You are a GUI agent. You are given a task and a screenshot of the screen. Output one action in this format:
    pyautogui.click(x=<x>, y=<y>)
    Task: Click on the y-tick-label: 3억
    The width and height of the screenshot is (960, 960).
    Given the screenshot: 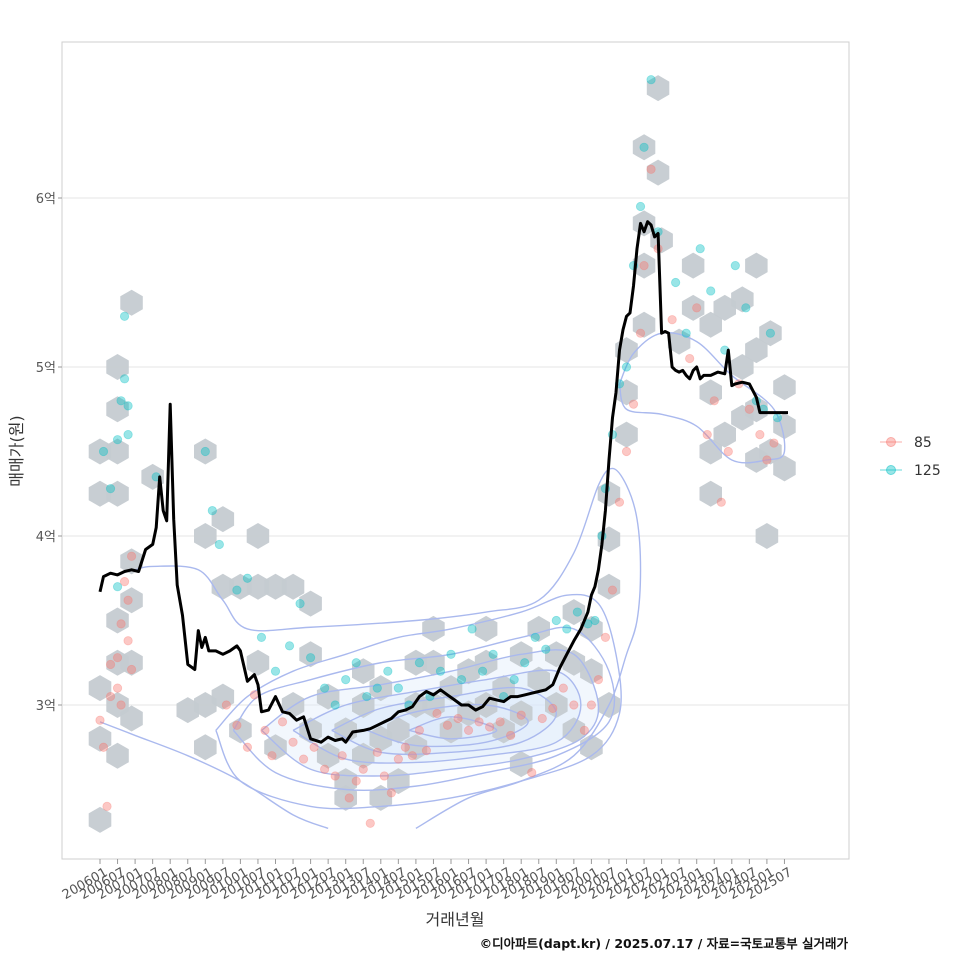 What is the action you would take?
    pyautogui.click(x=46, y=706)
    